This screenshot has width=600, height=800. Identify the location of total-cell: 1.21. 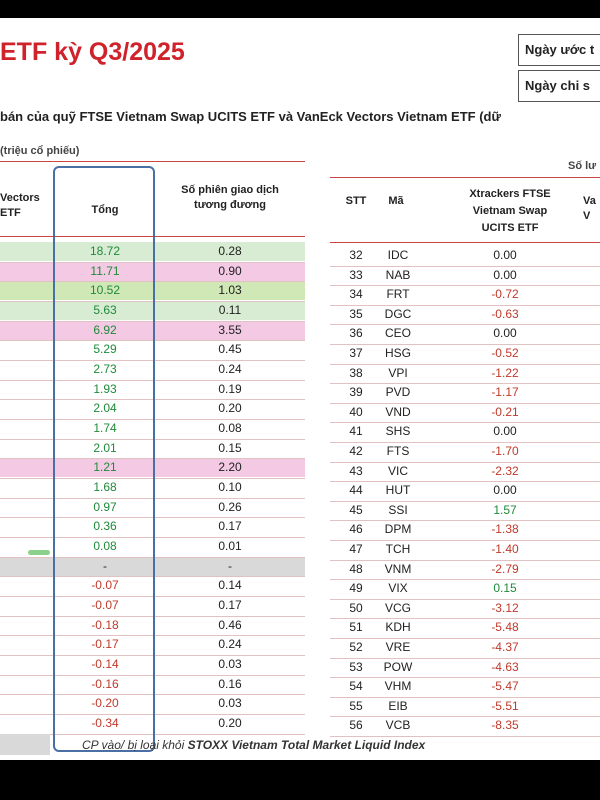
(105, 467).